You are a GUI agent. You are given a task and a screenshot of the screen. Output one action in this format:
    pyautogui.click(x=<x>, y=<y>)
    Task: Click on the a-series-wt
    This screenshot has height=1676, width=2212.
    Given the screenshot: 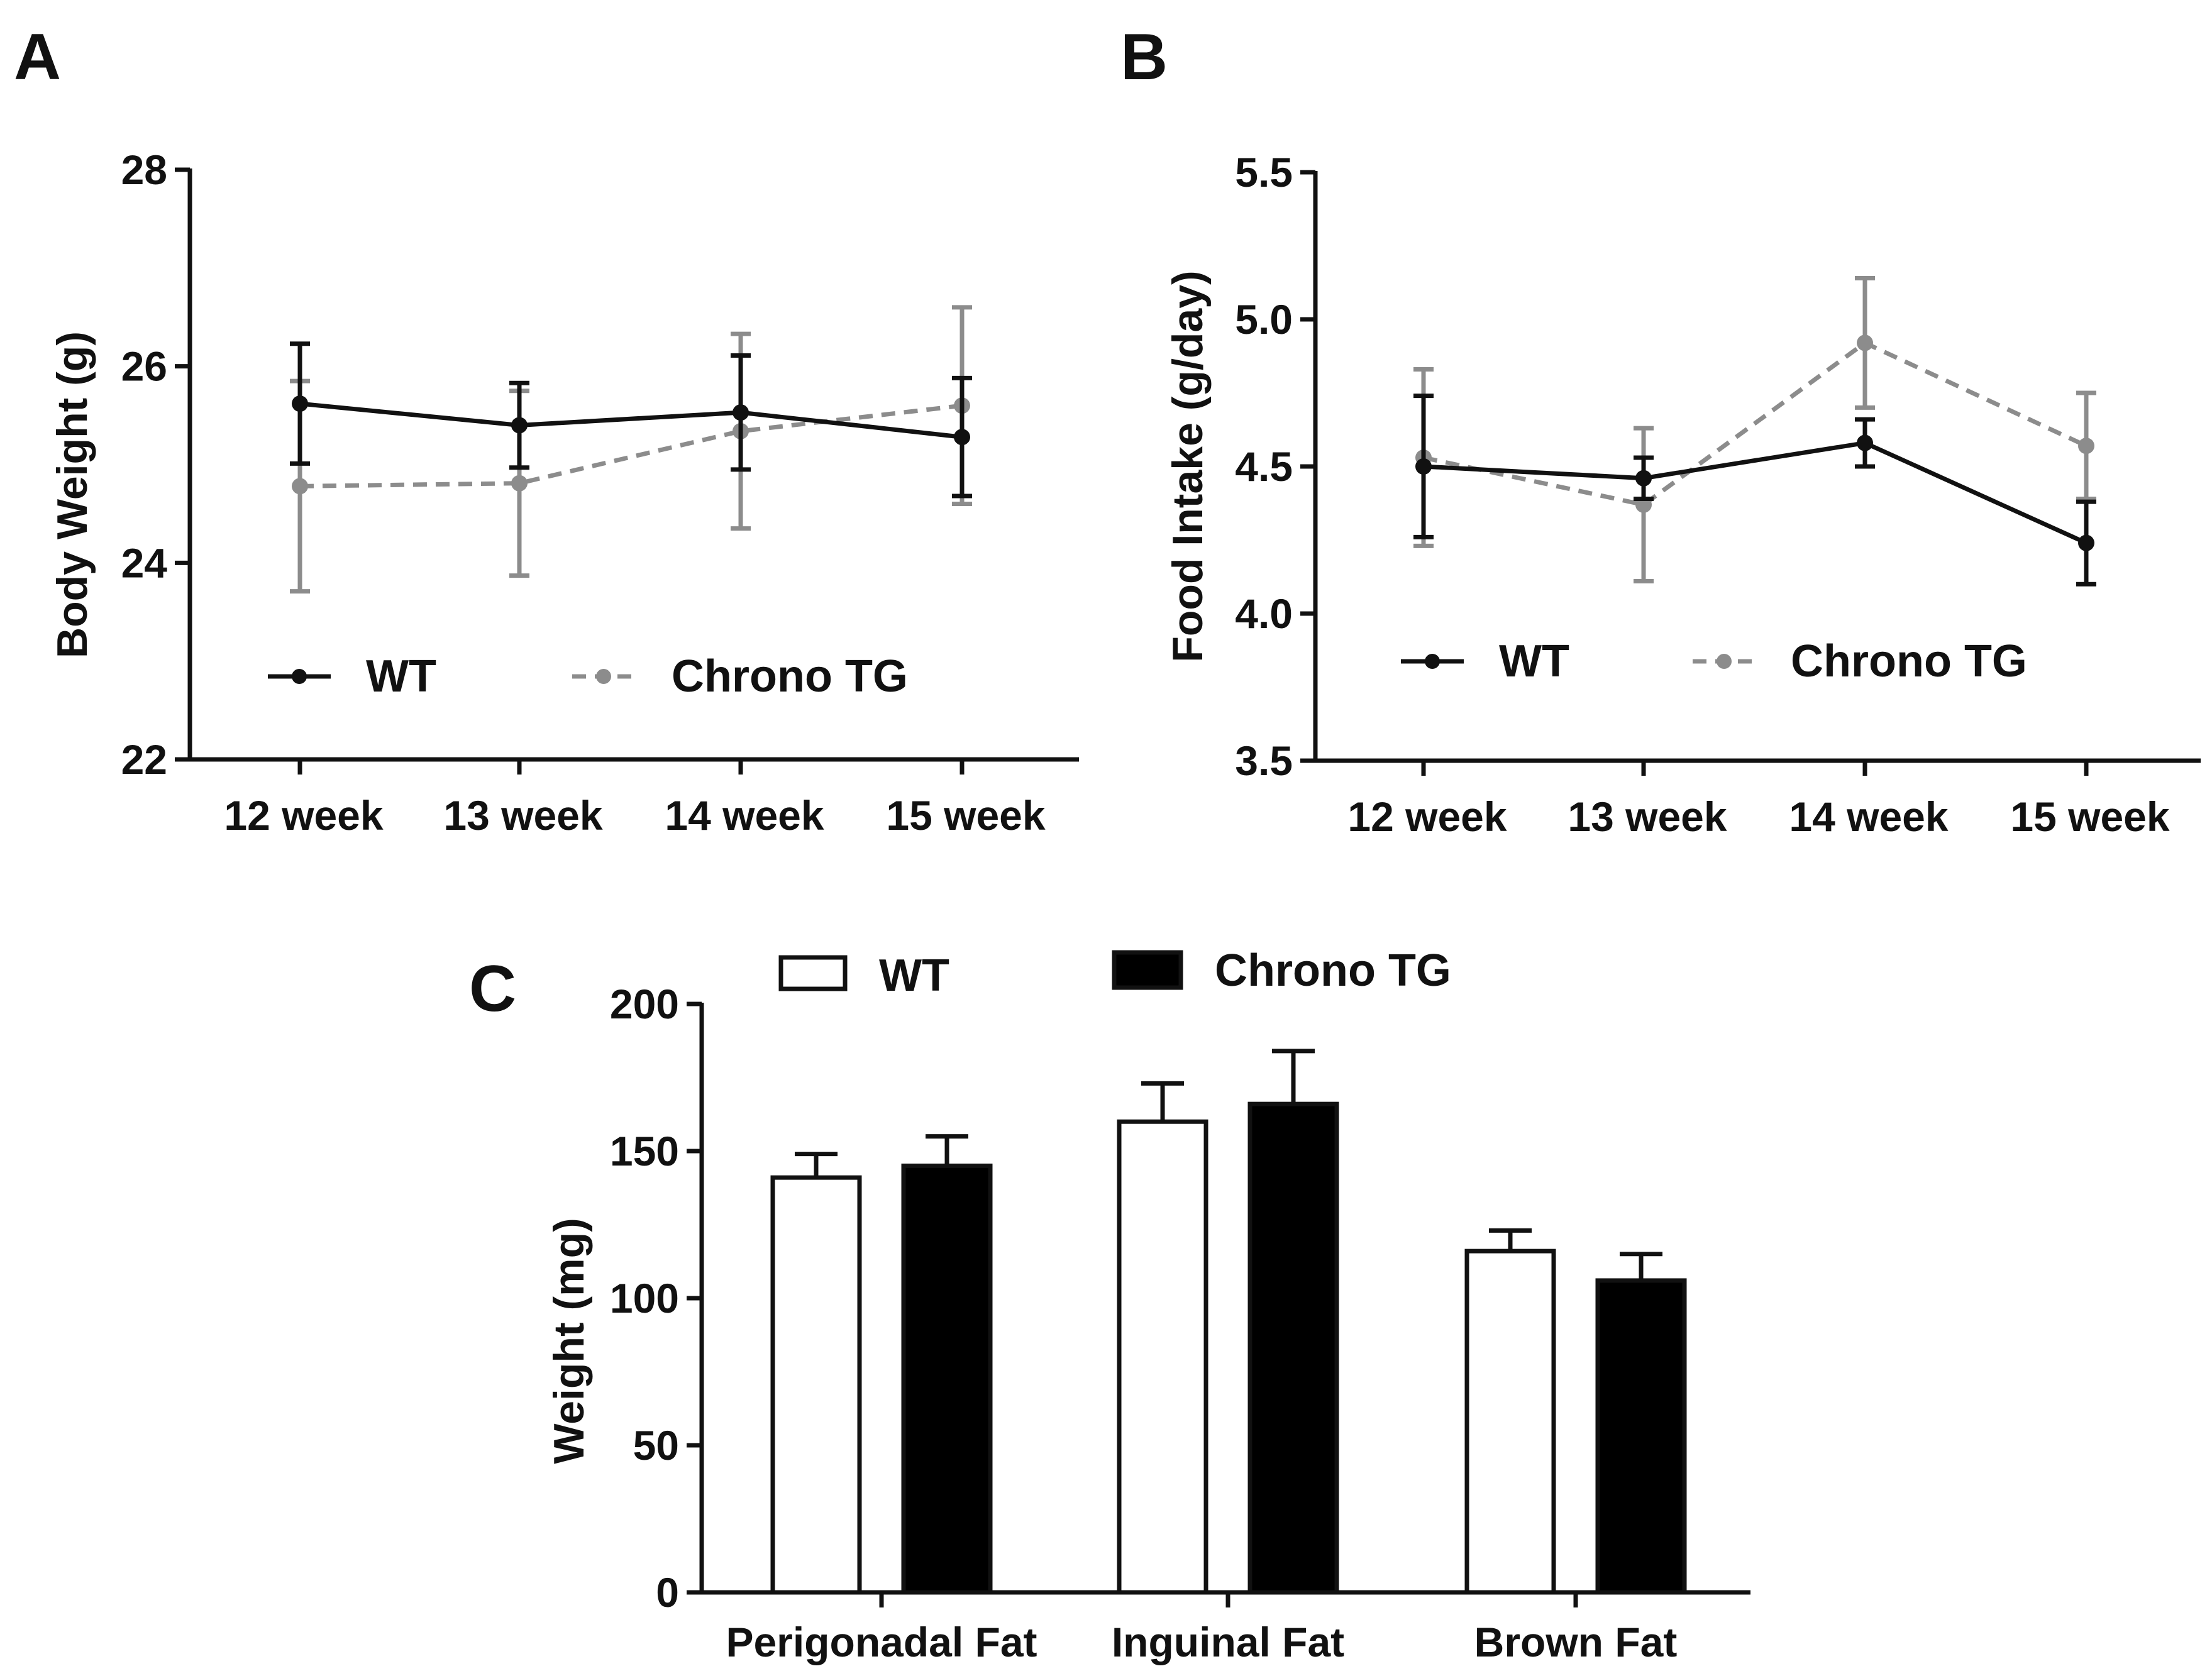 What is the action you would take?
    pyautogui.click(x=631, y=420)
    